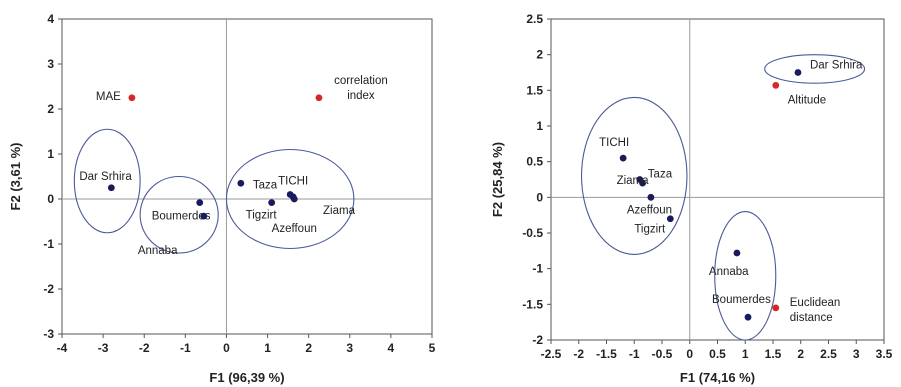  Describe the element at coordinates (662, 354) in the screenshot. I see `x-tick-label: -0.5` at that location.